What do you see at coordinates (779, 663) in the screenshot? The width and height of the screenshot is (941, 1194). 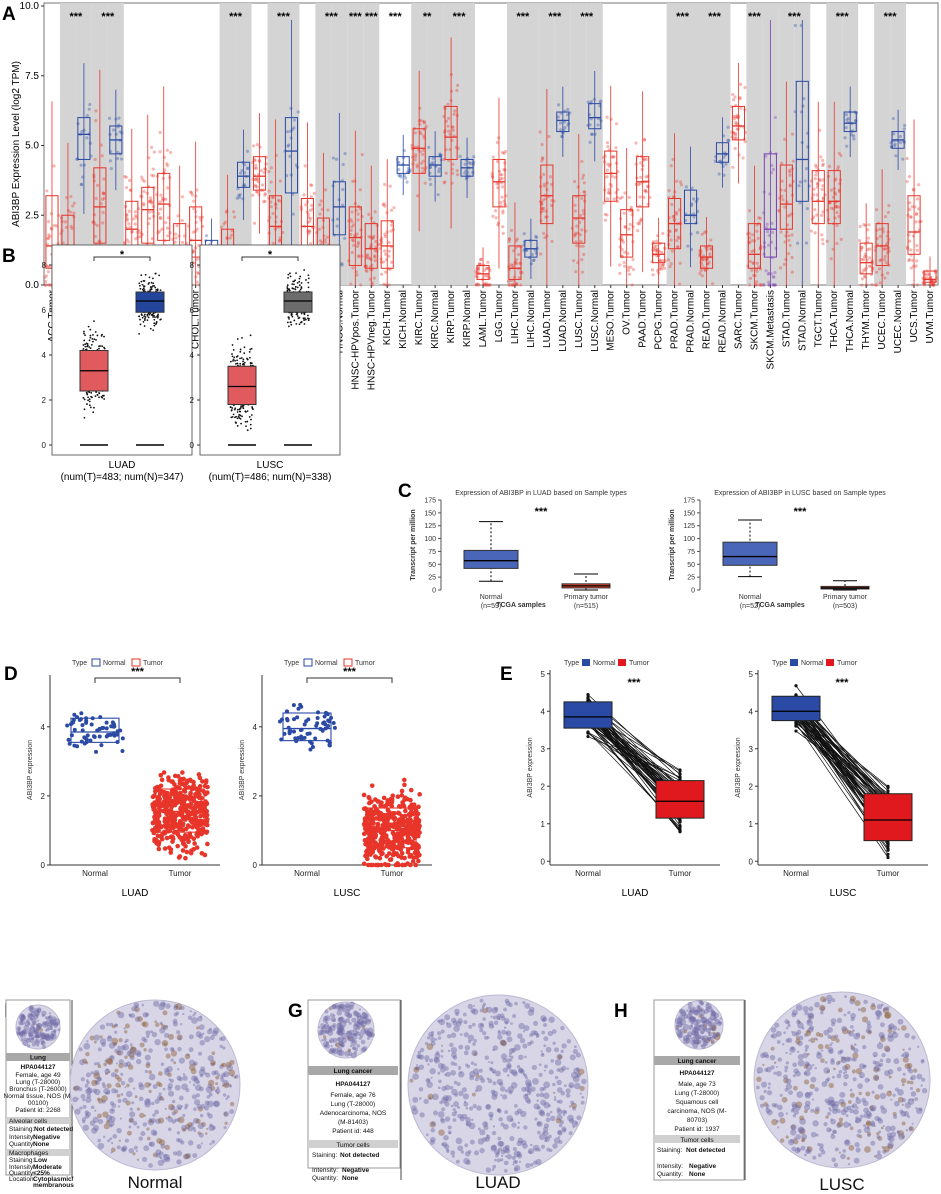 I see `legend-title-e: Type` at bounding box center [779, 663].